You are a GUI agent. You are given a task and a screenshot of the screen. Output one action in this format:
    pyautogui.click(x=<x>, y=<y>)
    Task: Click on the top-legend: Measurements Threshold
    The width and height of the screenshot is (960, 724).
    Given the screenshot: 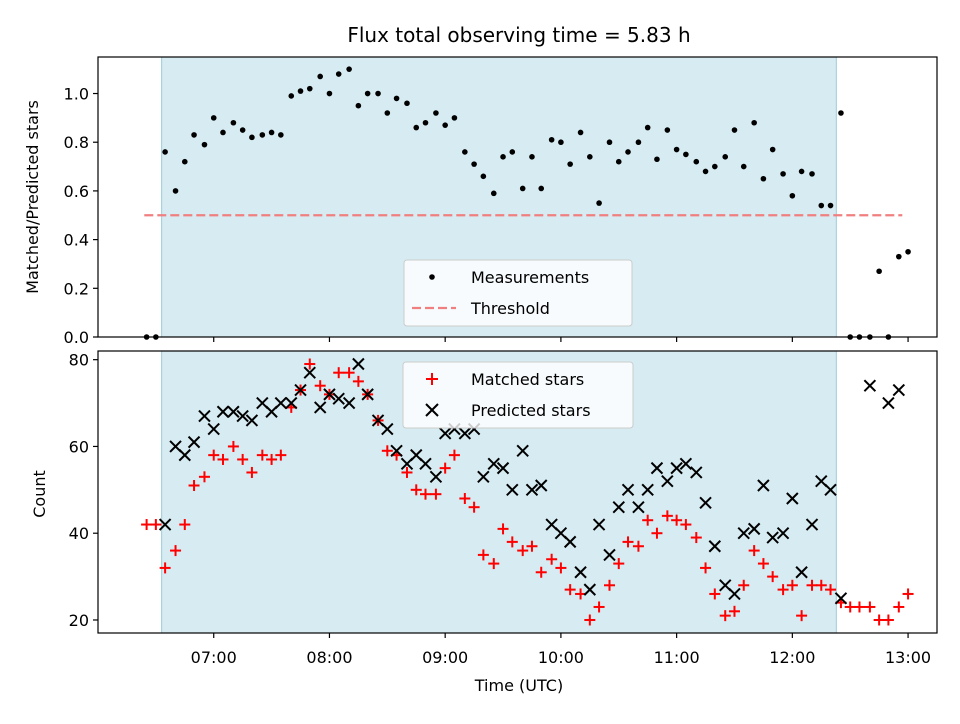 What is the action you would take?
    pyautogui.click(x=518, y=293)
    